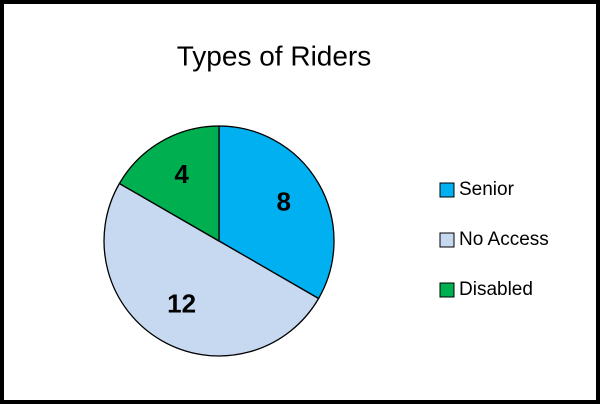 The height and width of the screenshot is (404, 600). Describe the element at coordinates (274, 55) in the screenshot. I see `chart-title: Types of Riders` at that location.